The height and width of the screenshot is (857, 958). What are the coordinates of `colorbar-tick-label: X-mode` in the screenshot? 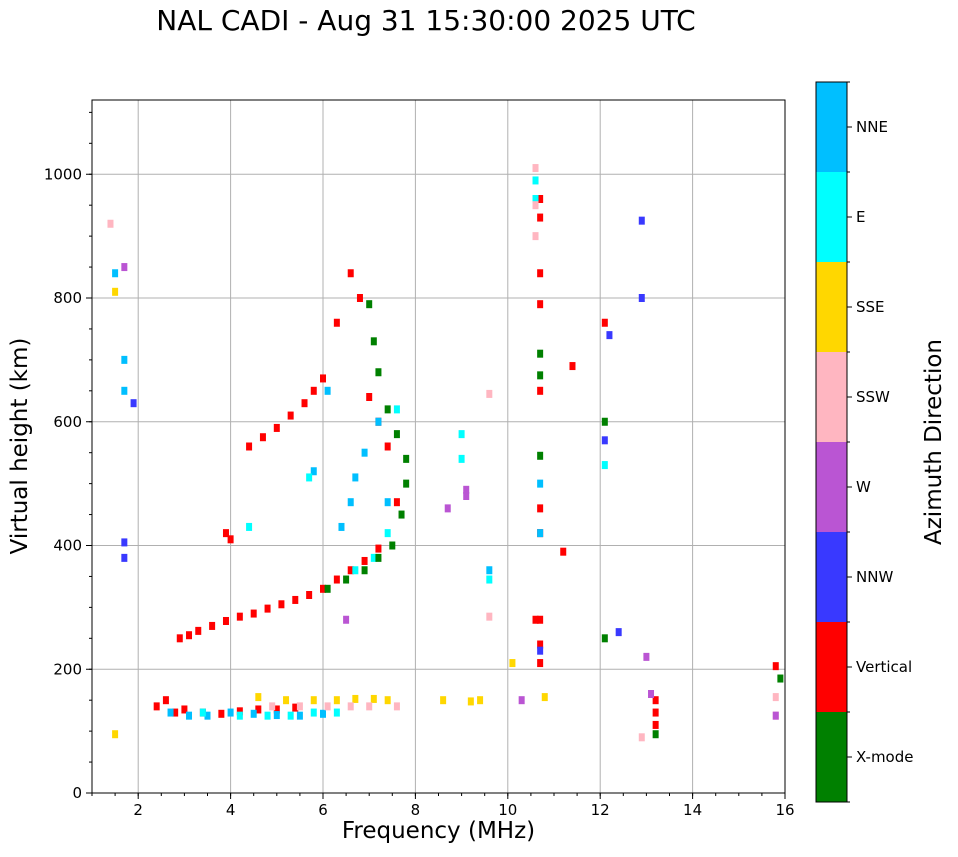 It's located at (884, 757).